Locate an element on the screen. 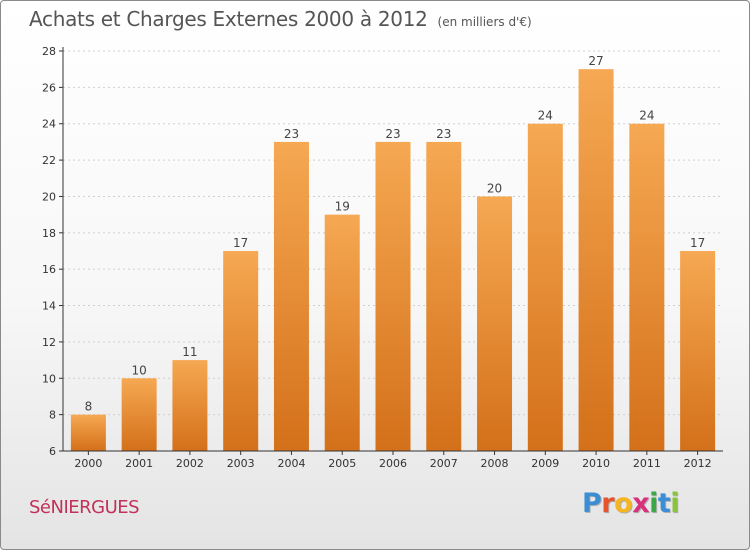 The height and width of the screenshot is (550, 750). x-tick-label: 2000 is located at coordinates (88, 463).